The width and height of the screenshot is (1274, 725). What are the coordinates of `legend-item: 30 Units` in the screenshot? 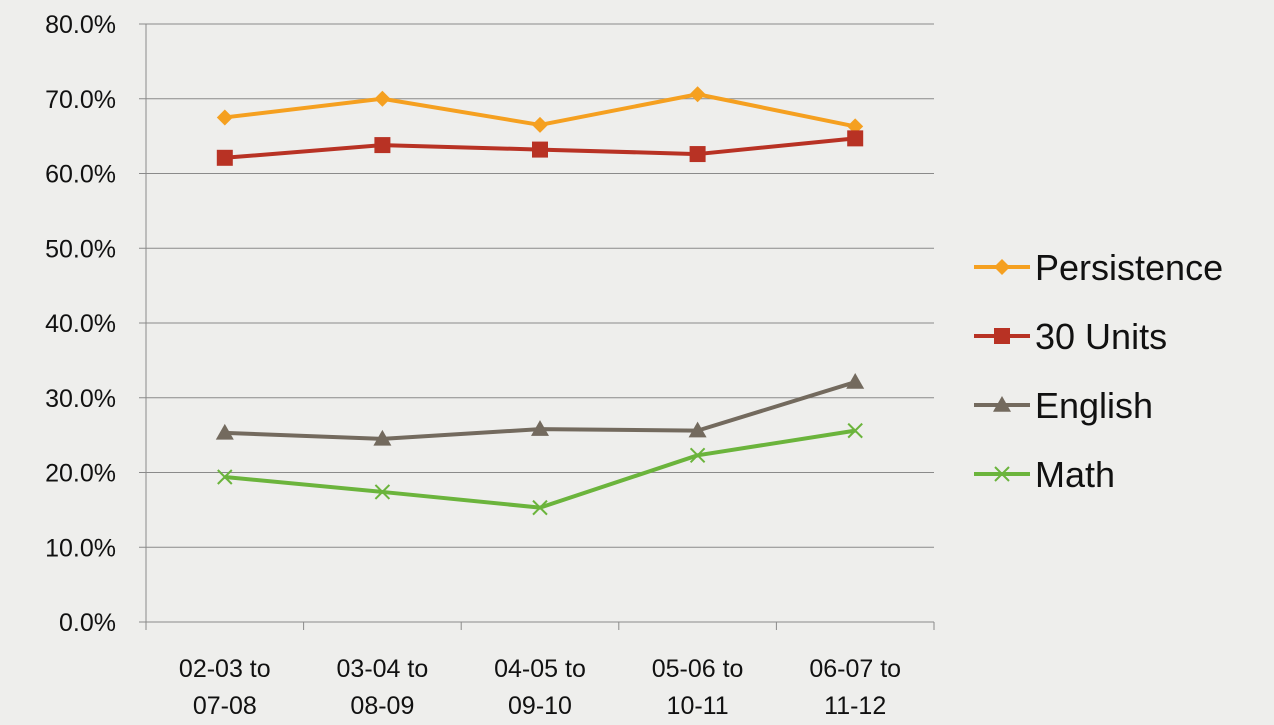 It's located at (1070, 336).